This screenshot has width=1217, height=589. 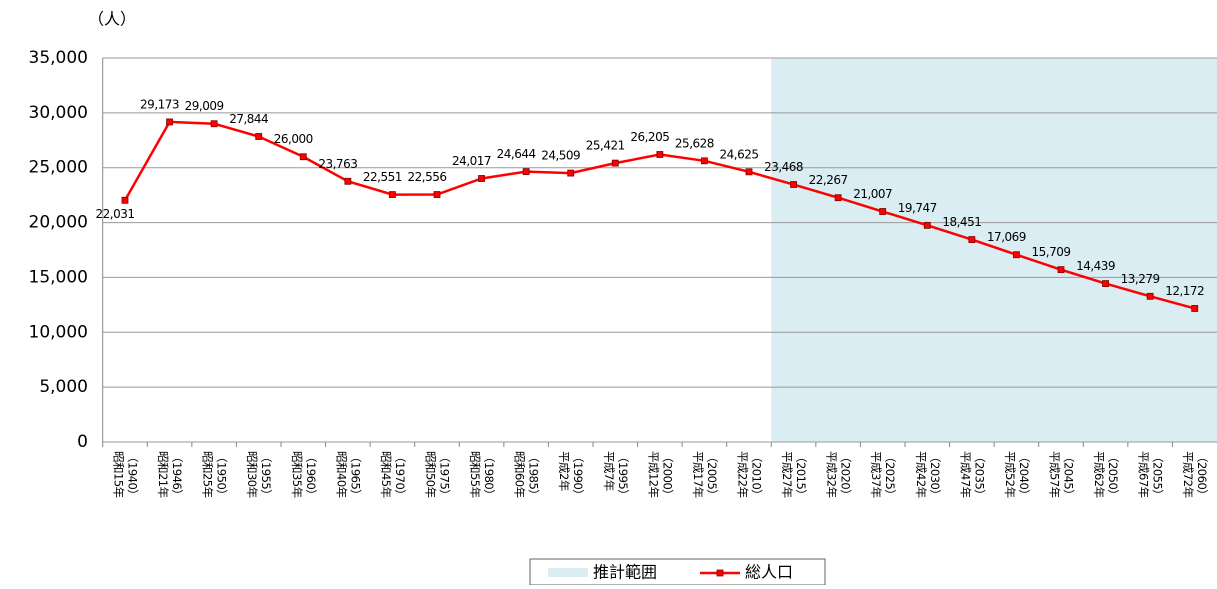 What do you see at coordinates (1054, 474) in the screenshot?
I see `x-tick-label: 平成57年` at bounding box center [1054, 474].